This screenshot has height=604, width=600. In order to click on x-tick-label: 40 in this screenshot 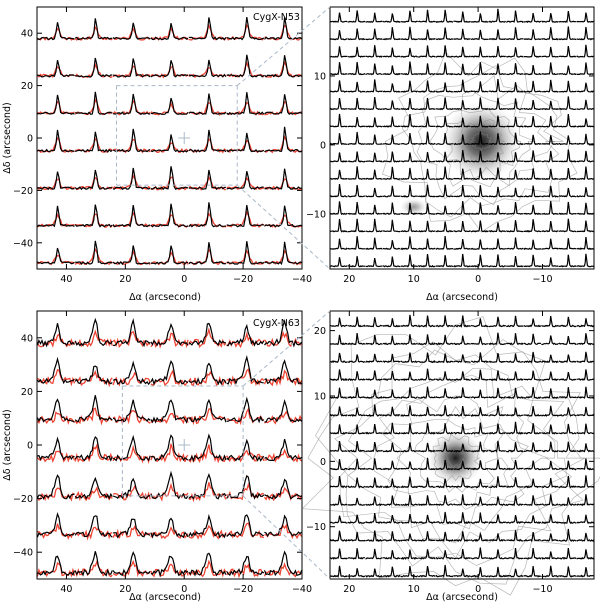, I will do `click(66, 589)`.